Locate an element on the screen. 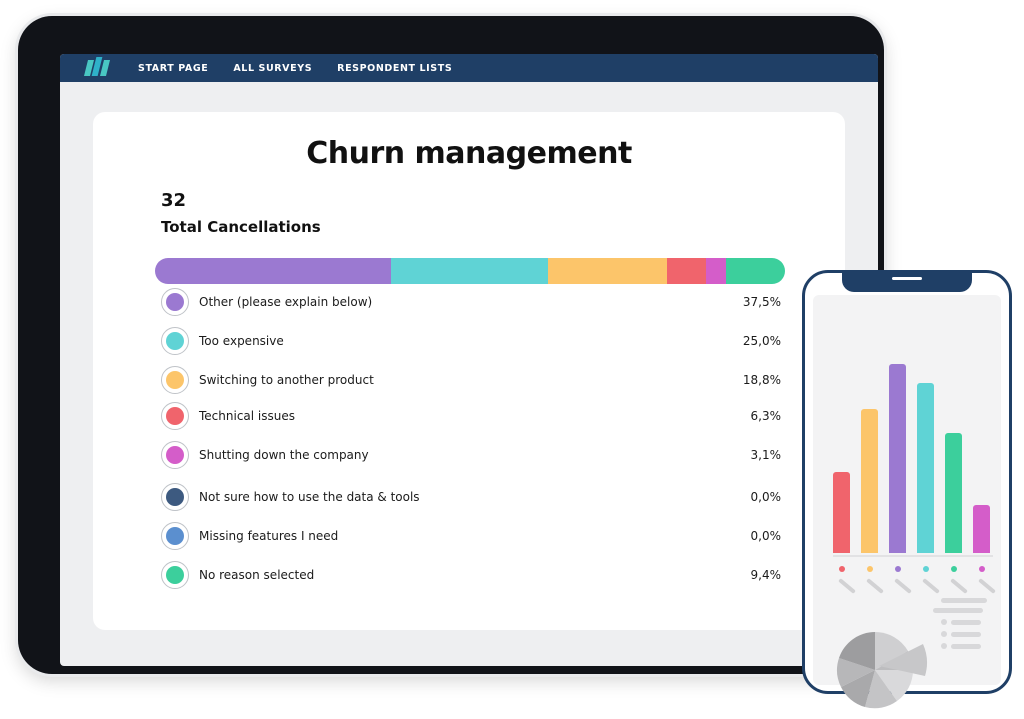 The image size is (1024, 719). reason-label: Not sure how to use the data & tools is located at coordinates (309, 497).